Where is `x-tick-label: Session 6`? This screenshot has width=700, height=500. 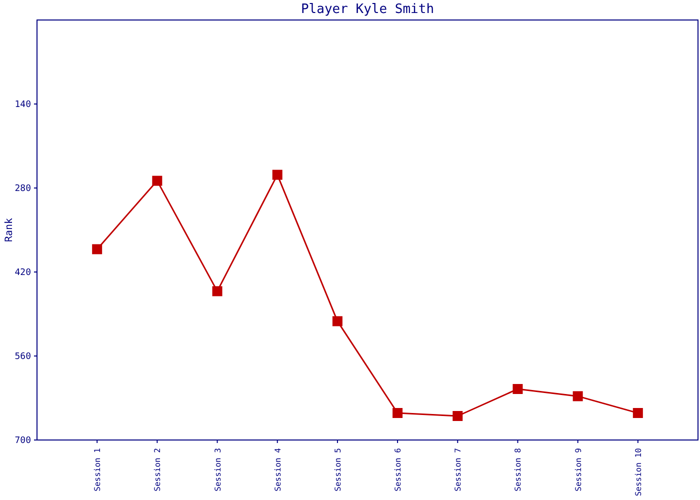
x-tick-label: Session 6 is located at coordinates (398, 470).